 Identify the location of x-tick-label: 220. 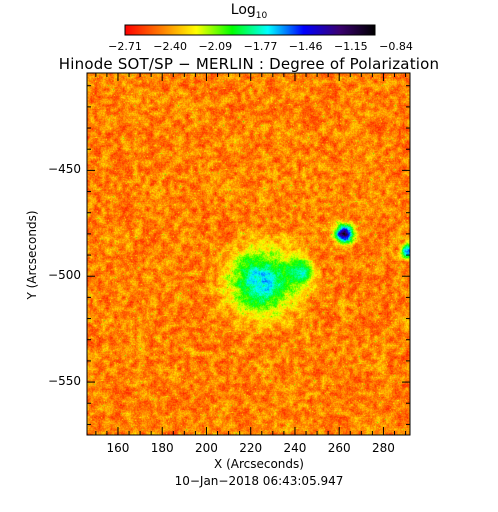
(251, 448).